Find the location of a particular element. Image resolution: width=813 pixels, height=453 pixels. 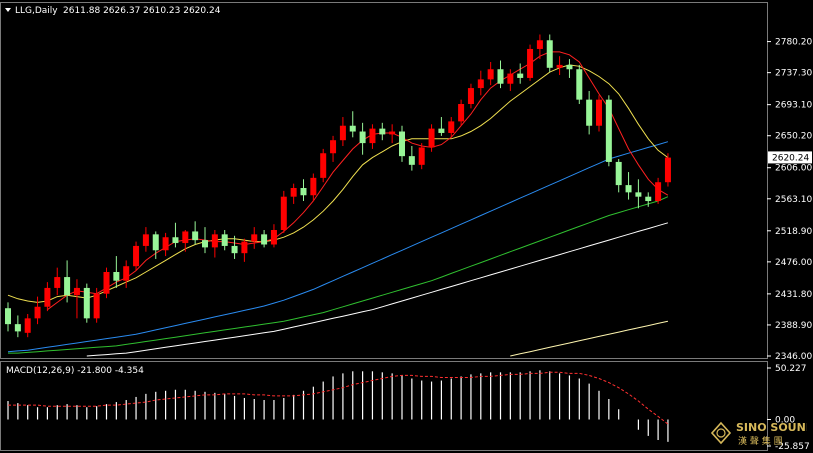

macd-tick-label-2: -25.857 is located at coordinates (792, 447).